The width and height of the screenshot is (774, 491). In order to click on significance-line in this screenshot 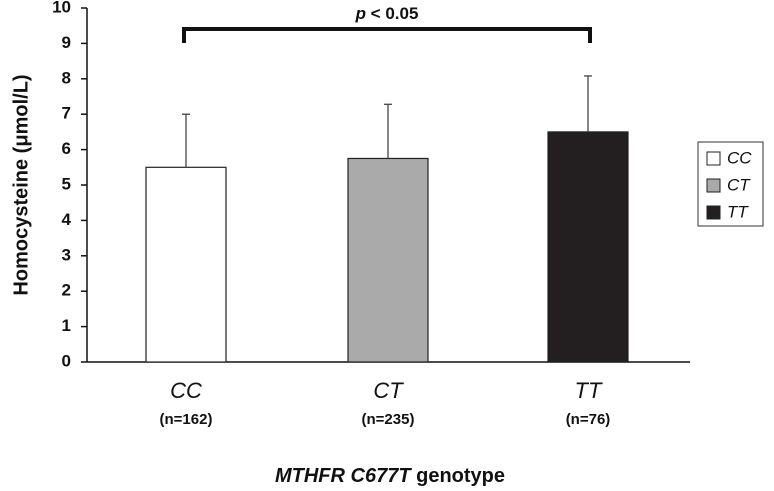, I will do `click(387, 35)`.